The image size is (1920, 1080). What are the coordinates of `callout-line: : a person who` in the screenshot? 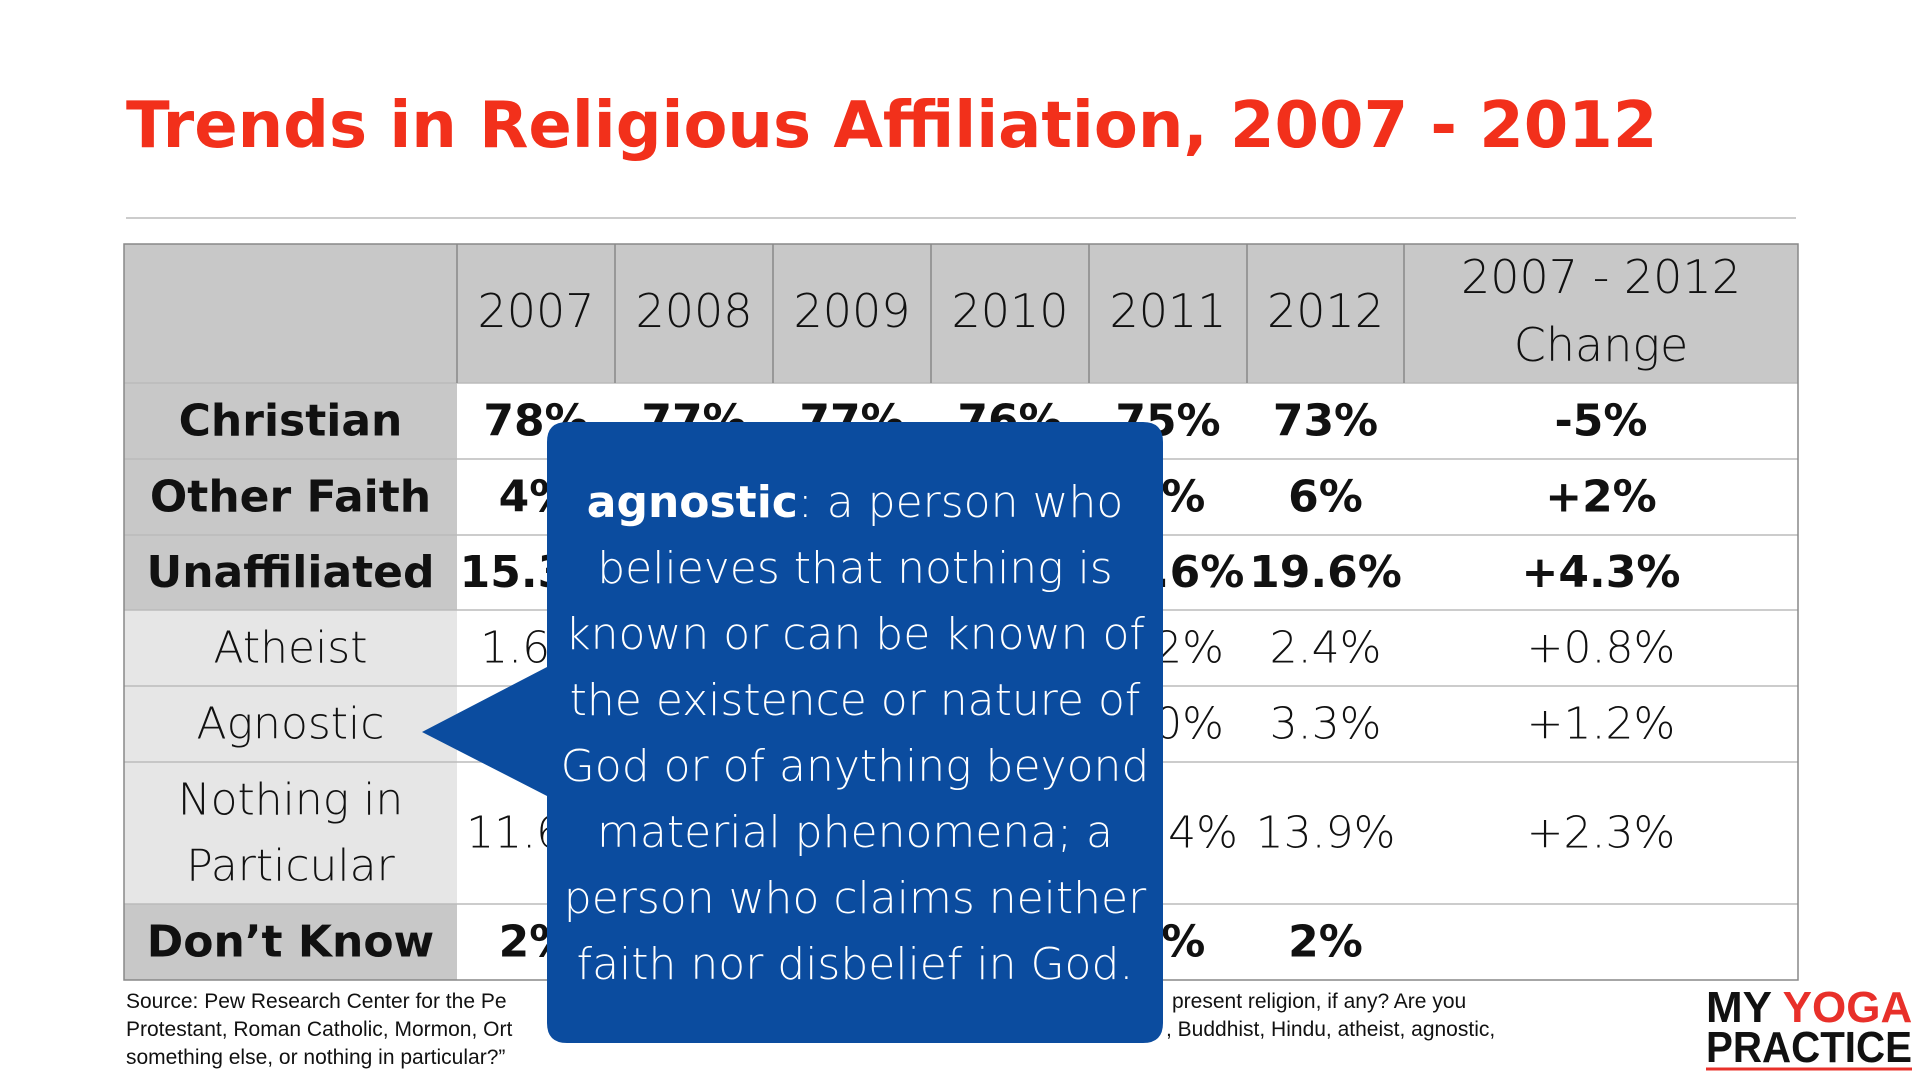 It's located at (960, 502).